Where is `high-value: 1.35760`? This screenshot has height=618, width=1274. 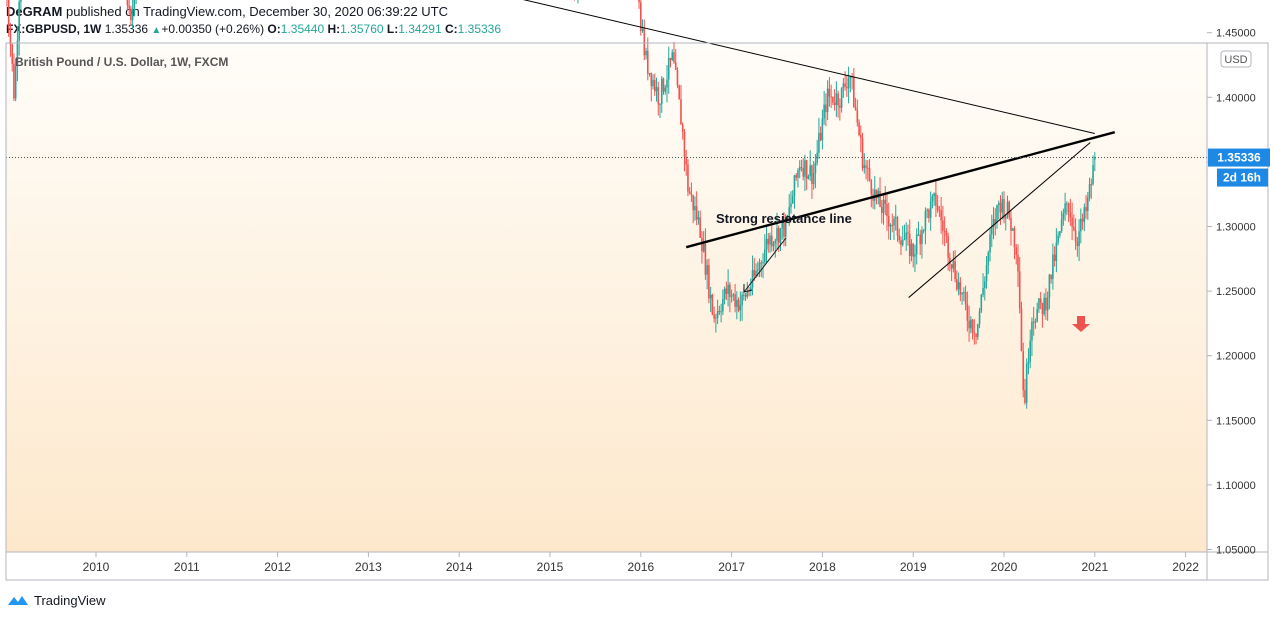 high-value: 1.35760 is located at coordinates (362, 29).